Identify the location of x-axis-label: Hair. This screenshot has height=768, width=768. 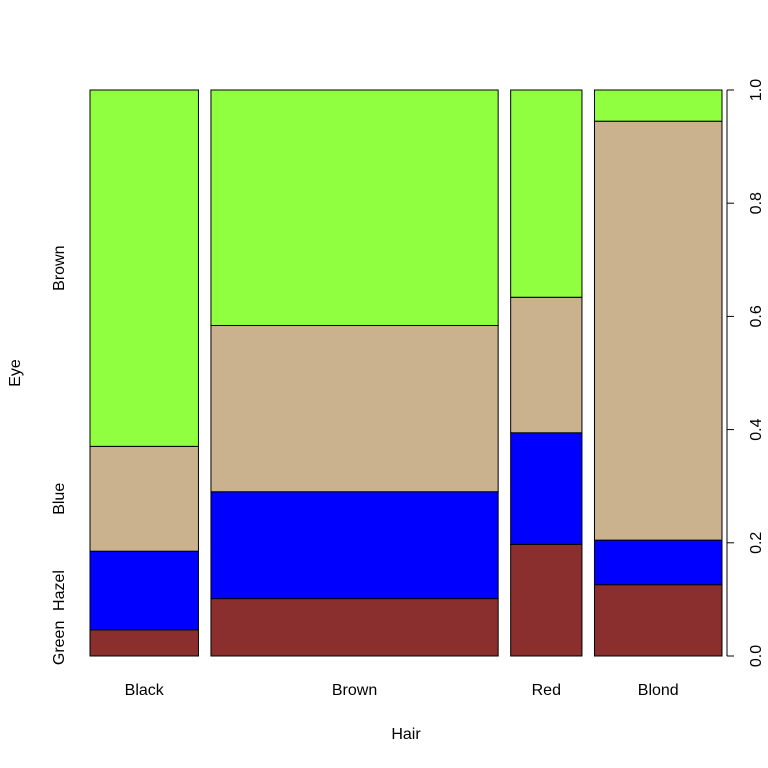
(406, 734).